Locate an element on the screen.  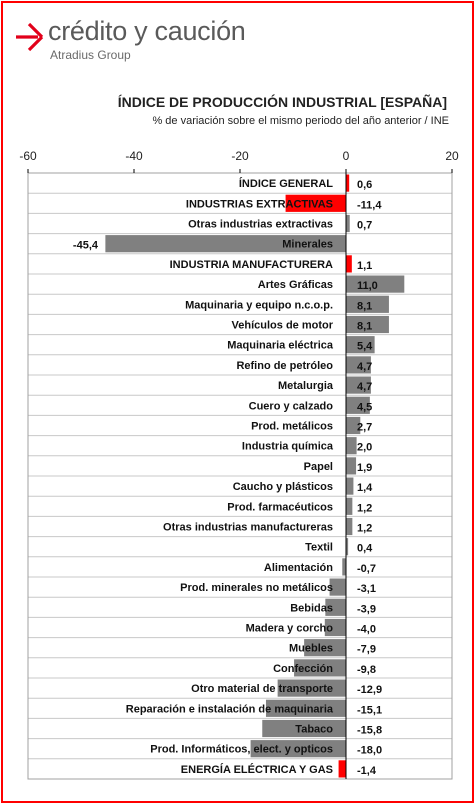
x-tick-label: -60 is located at coordinates (28, 156).